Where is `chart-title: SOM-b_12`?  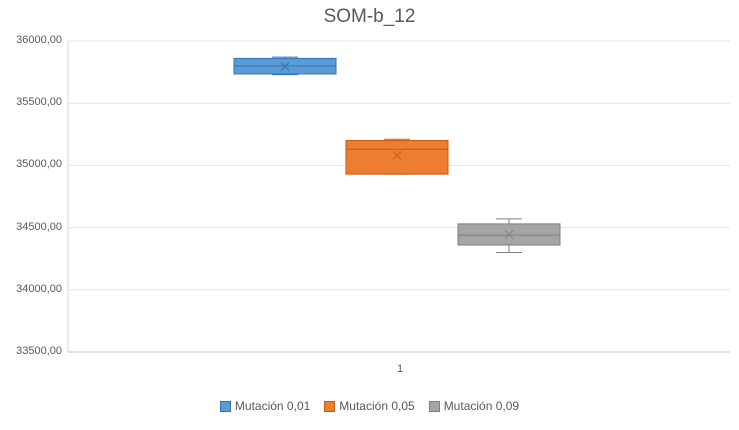 chart-title: SOM-b_12 is located at coordinates (369, 16).